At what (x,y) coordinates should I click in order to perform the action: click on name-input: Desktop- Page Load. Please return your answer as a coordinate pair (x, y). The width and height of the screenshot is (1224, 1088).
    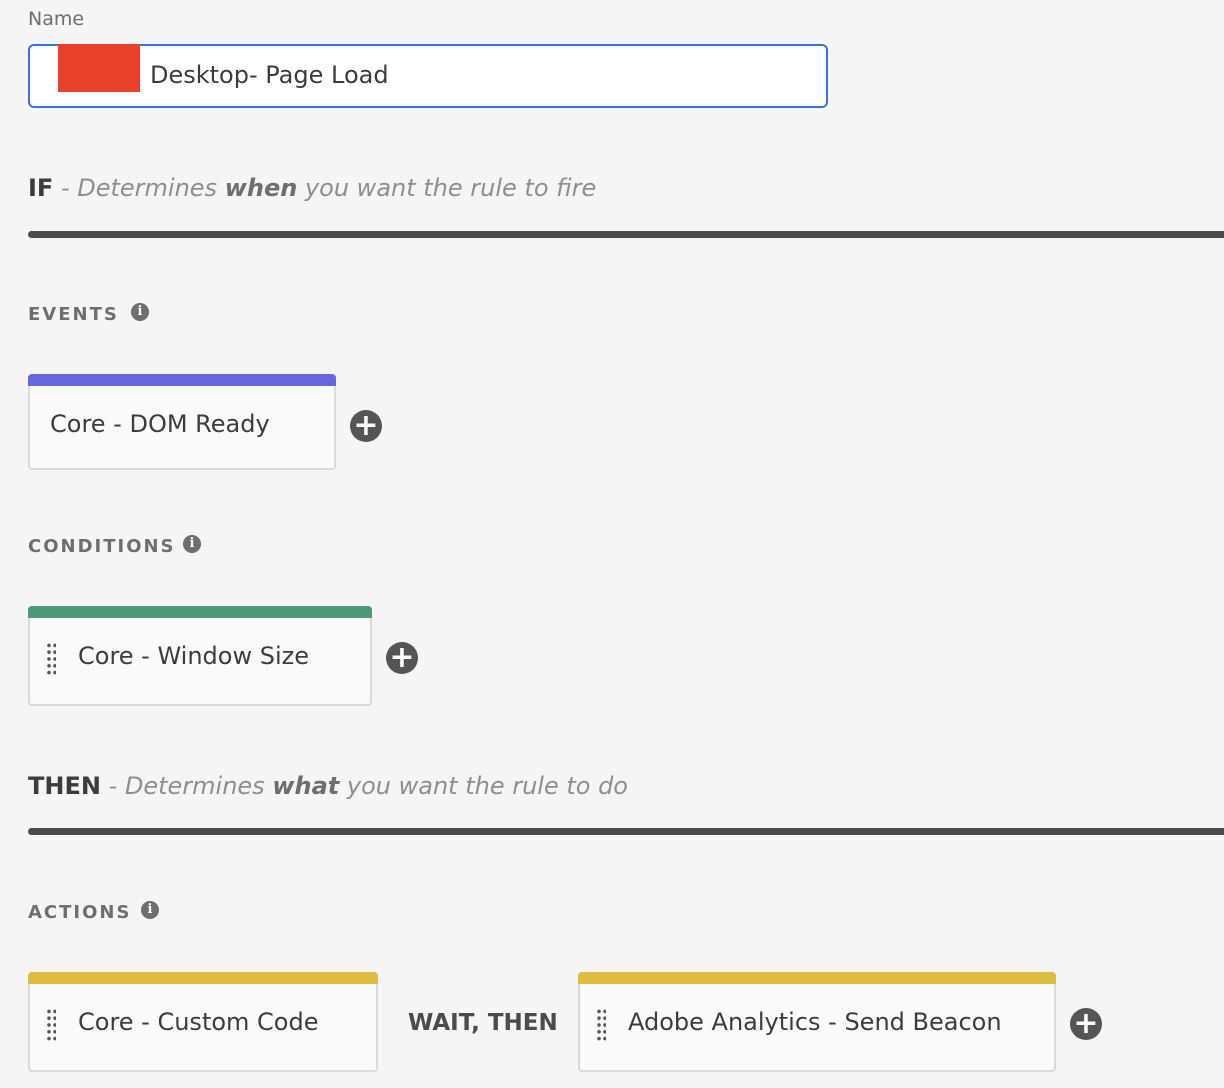
    Looking at the image, I should click on (428, 76).